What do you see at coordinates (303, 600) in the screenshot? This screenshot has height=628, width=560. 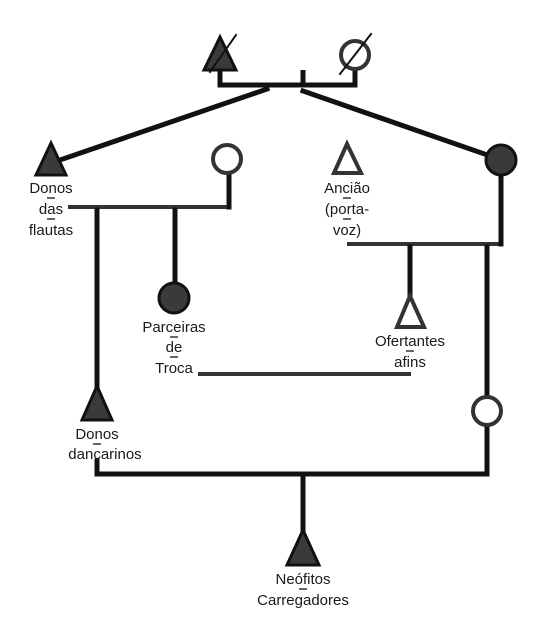 I see `label-neofitos-2: Carregadores` at bounding box center [303, 600].